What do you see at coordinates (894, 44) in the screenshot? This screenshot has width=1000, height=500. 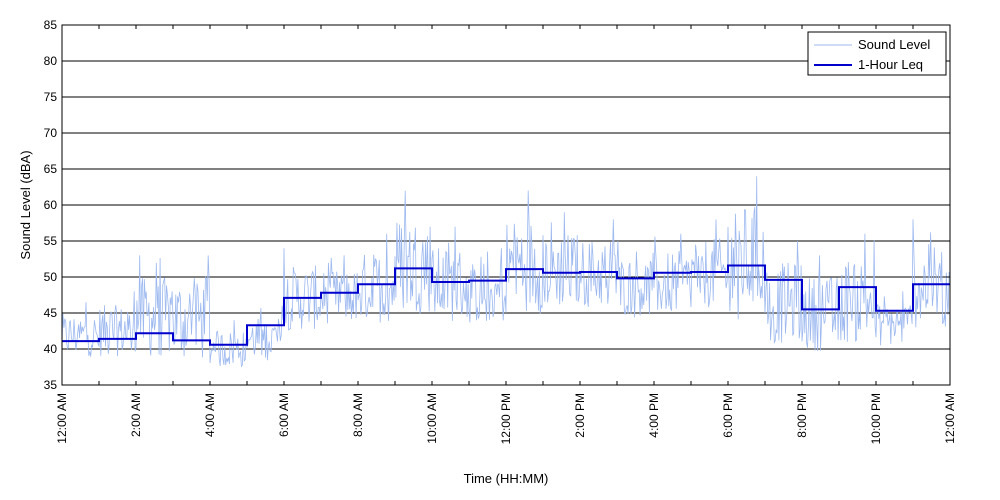 I see `legend-label-sound-level: Sound Level` at bounding box center [894, 44].